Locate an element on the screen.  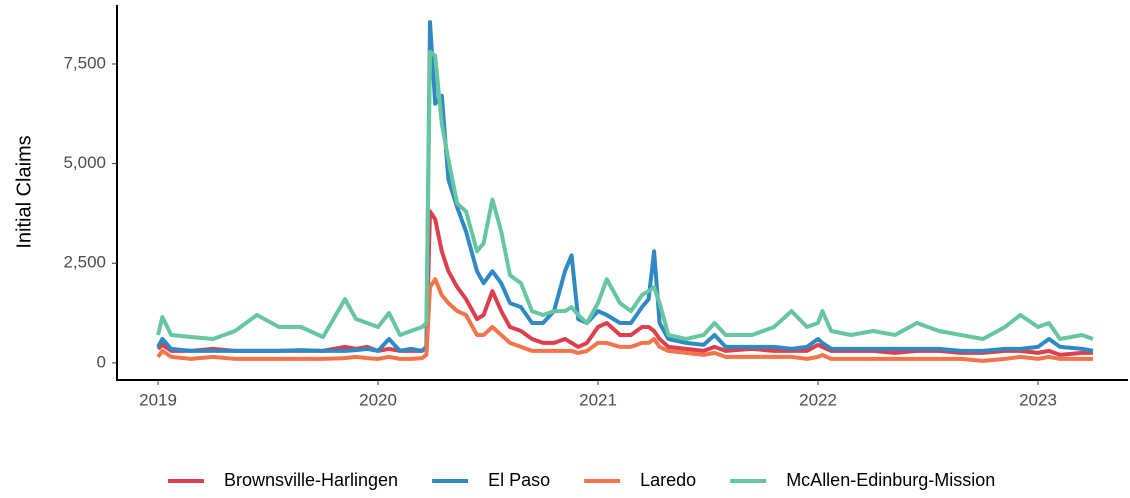
x-tick-label: 2021 is located at coordinates (598, 399).